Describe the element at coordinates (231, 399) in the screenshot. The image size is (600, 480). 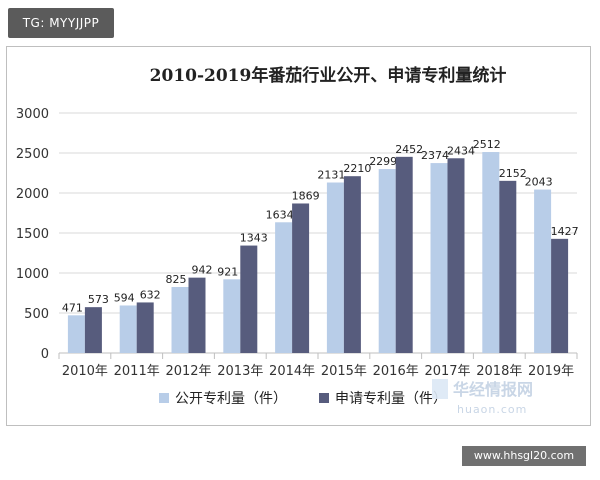
I see `legend-entry: 公开专利量（件）` at that location.